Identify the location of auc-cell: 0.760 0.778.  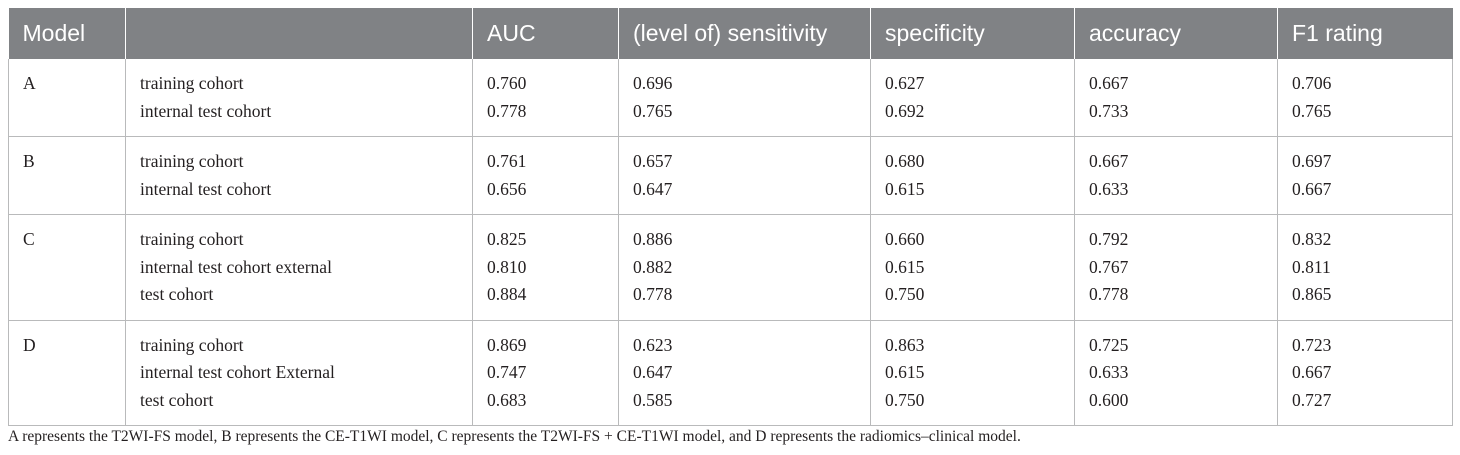
(545, 98).